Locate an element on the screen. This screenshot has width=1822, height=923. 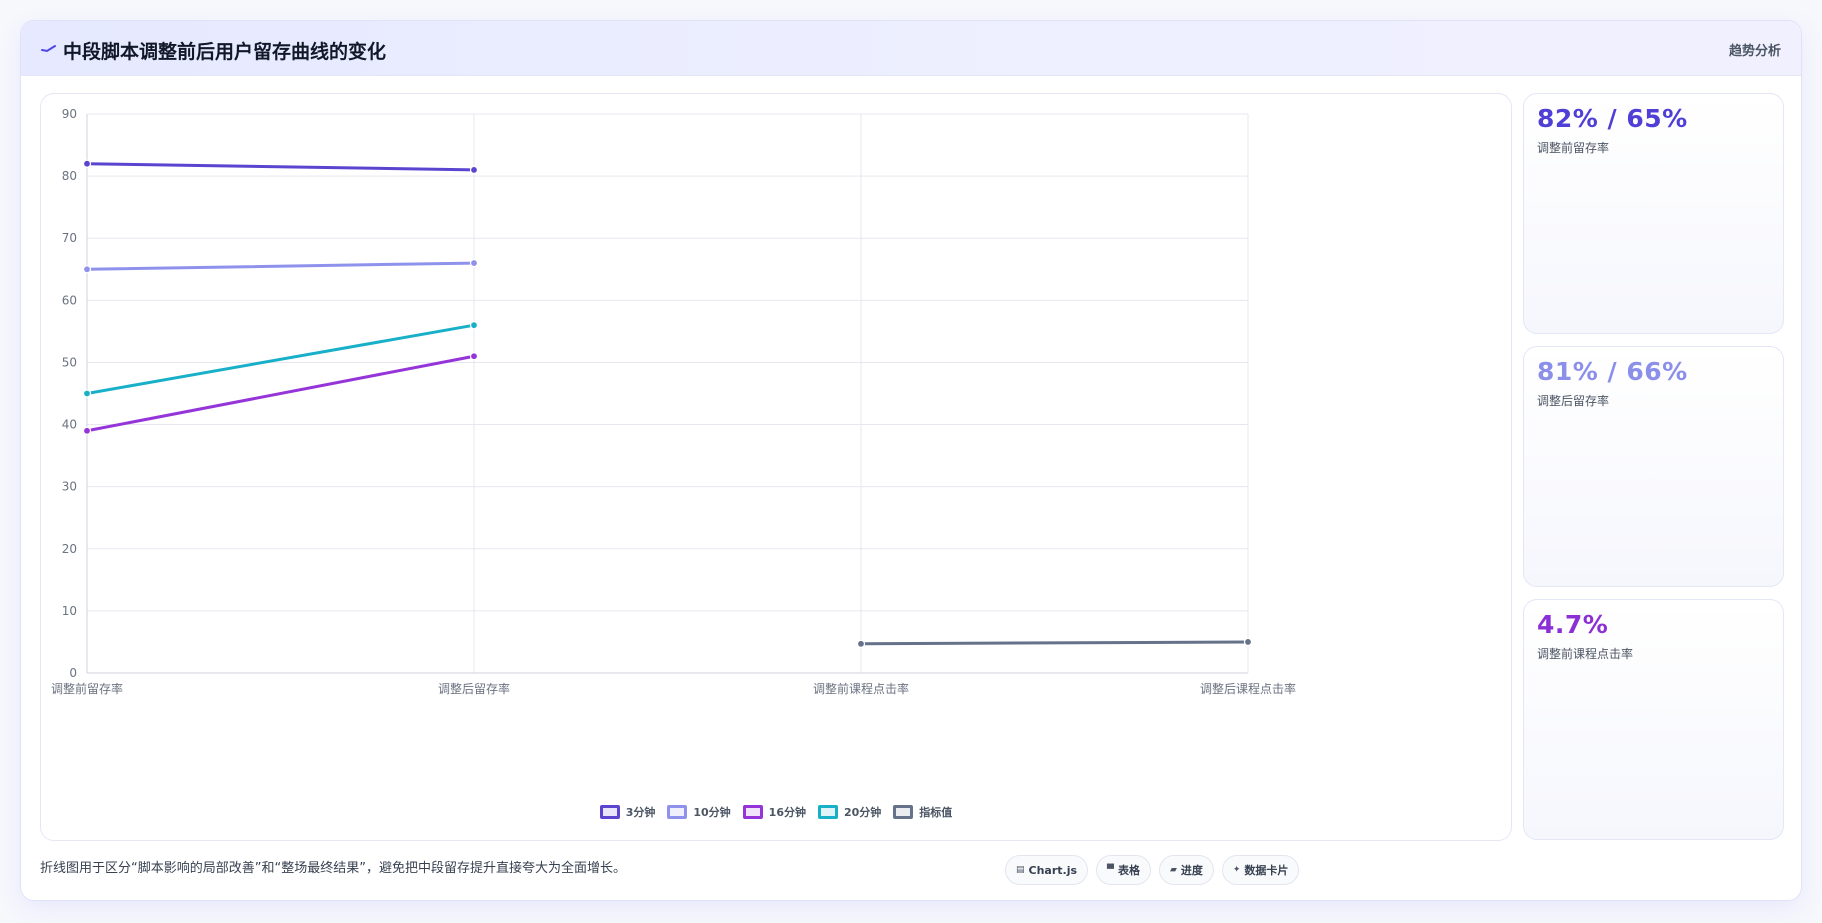
trend-analysis-link: 趋势分析 is located at coordinates (1754, 51).